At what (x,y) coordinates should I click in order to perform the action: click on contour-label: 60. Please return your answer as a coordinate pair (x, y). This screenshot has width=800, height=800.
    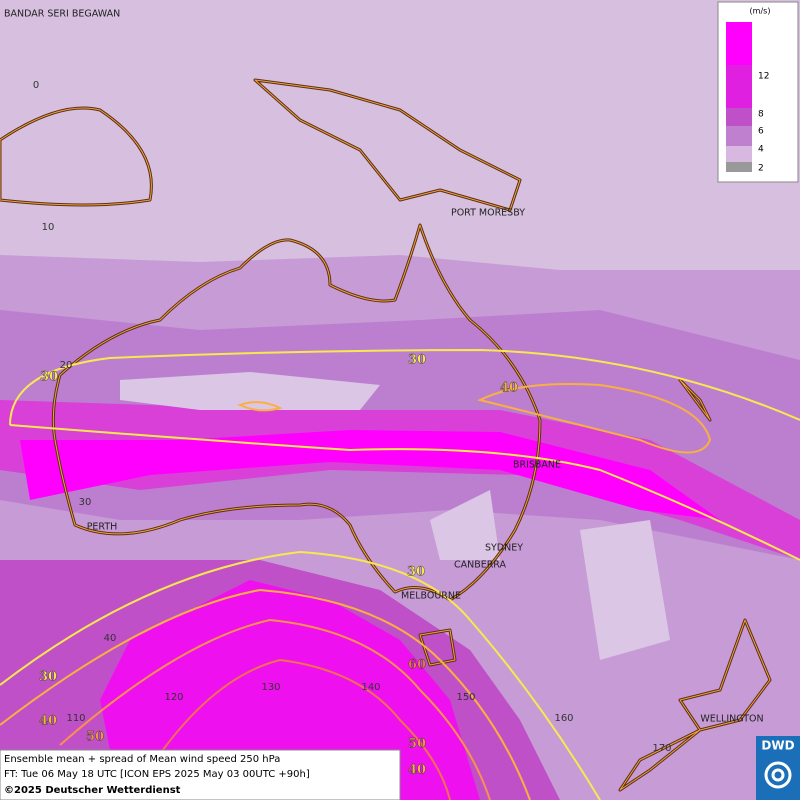
    Looking at the image, I should click on (417, 665).